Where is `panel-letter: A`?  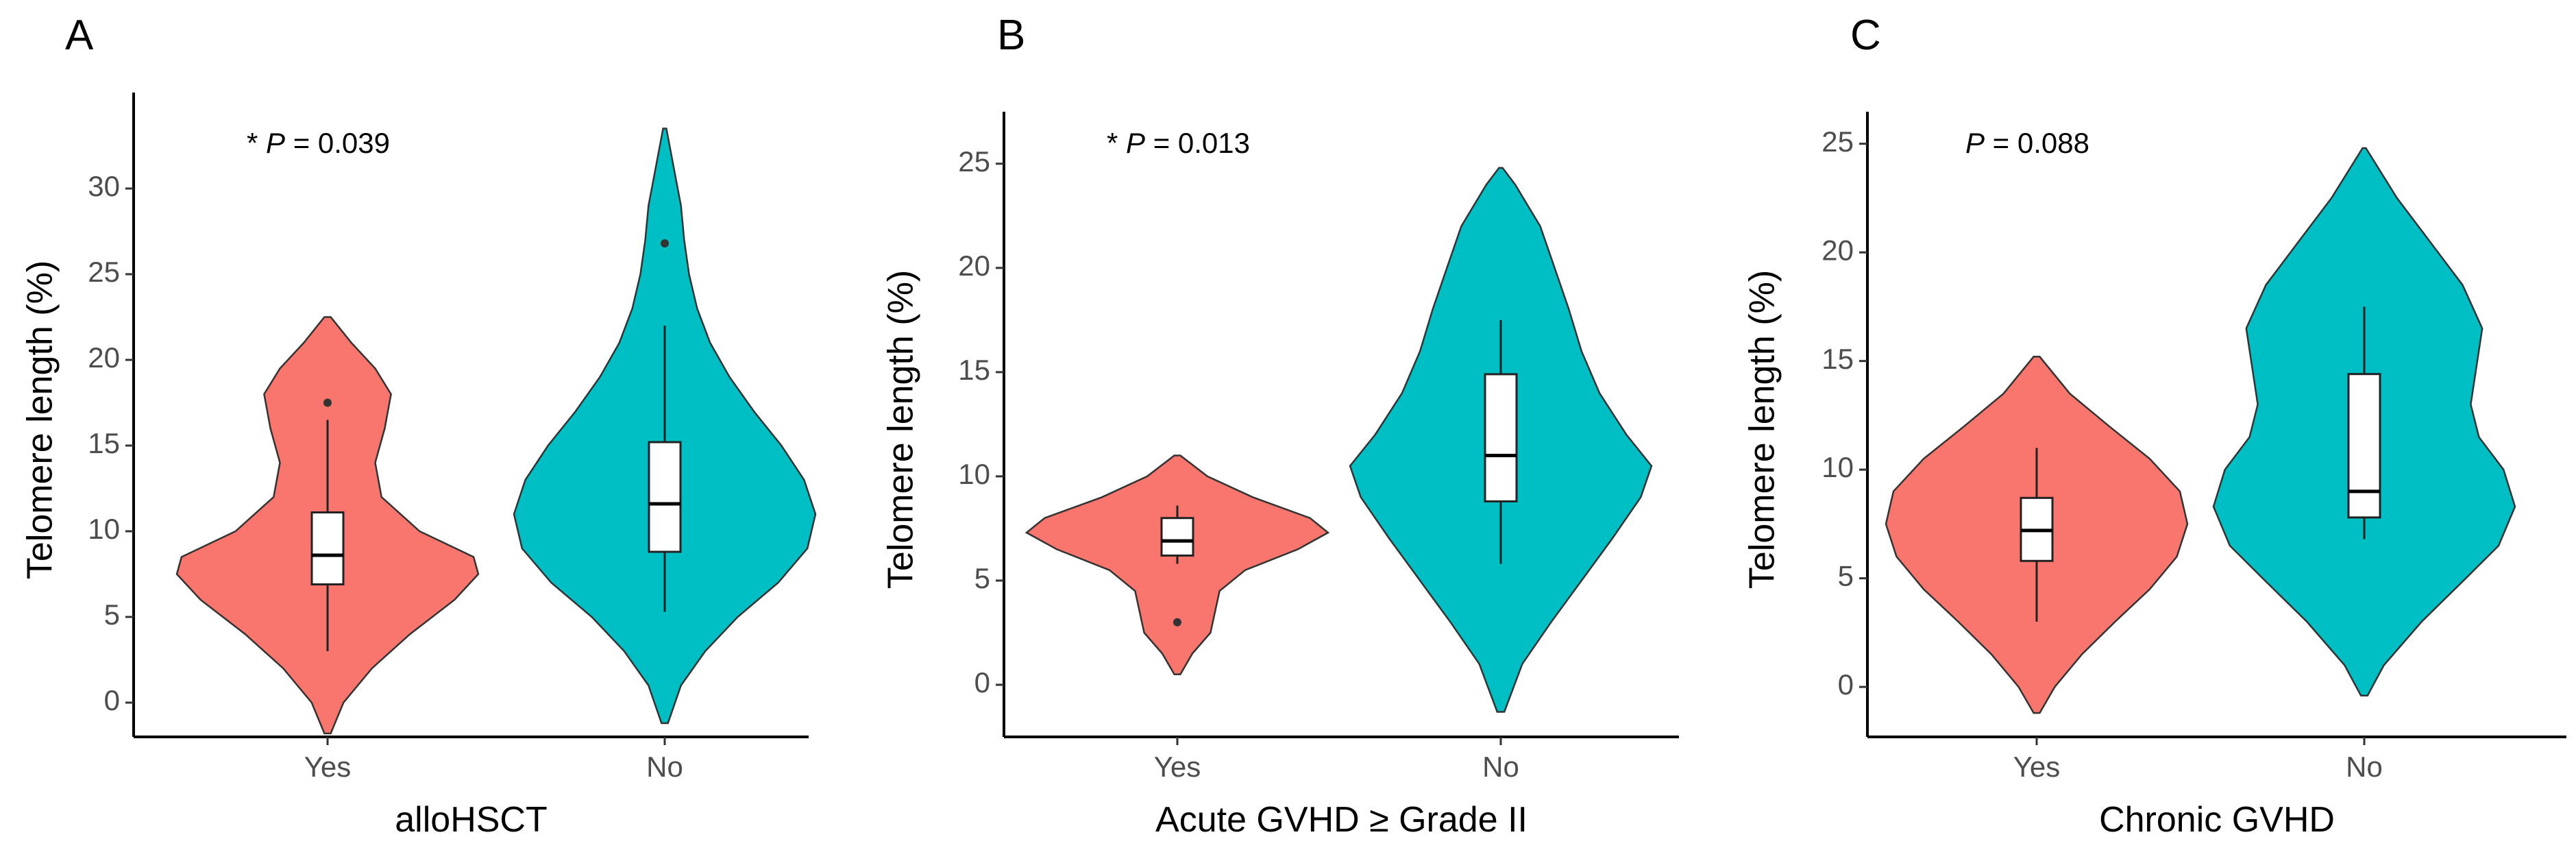 panel-letter: A is located at coordinates (80, 35).